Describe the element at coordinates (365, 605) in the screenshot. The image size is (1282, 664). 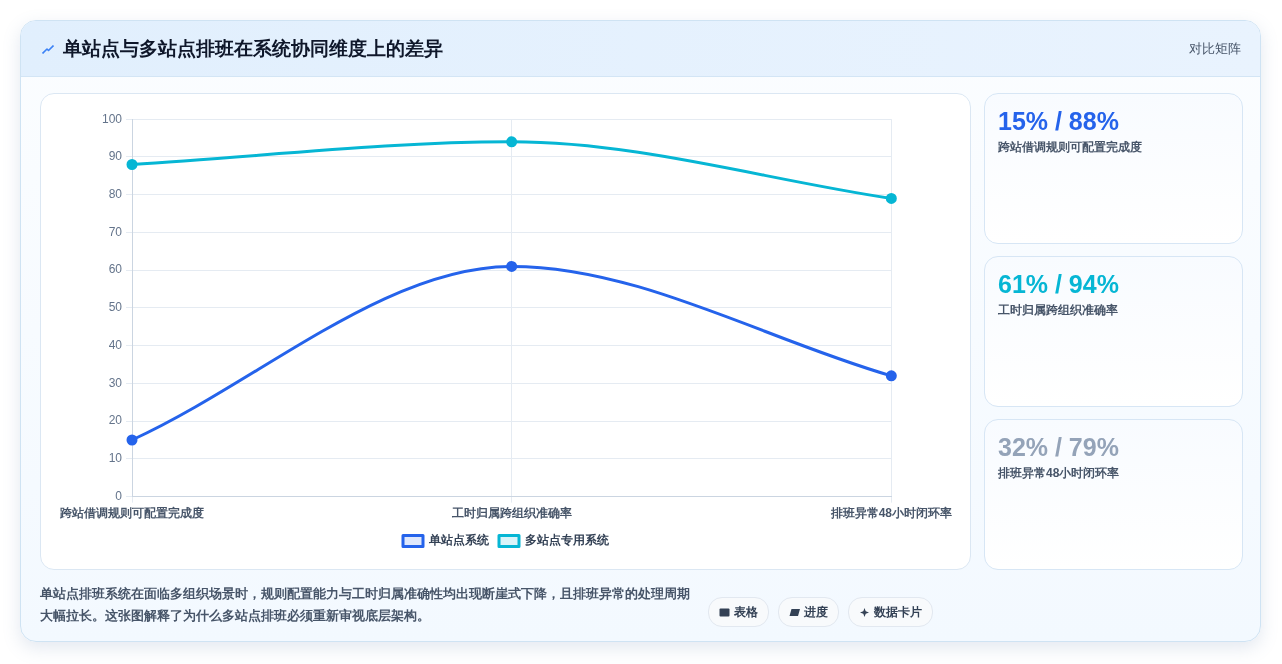
I see `text: 单站点排班系统在面临多组织场景时，规则配置能力与工时归属准确性均出现断崖式下降，且排班异常的处理周期大幅拉长。这张图解释了为什么多站点排班必须重新审视底层架构。` at that location.